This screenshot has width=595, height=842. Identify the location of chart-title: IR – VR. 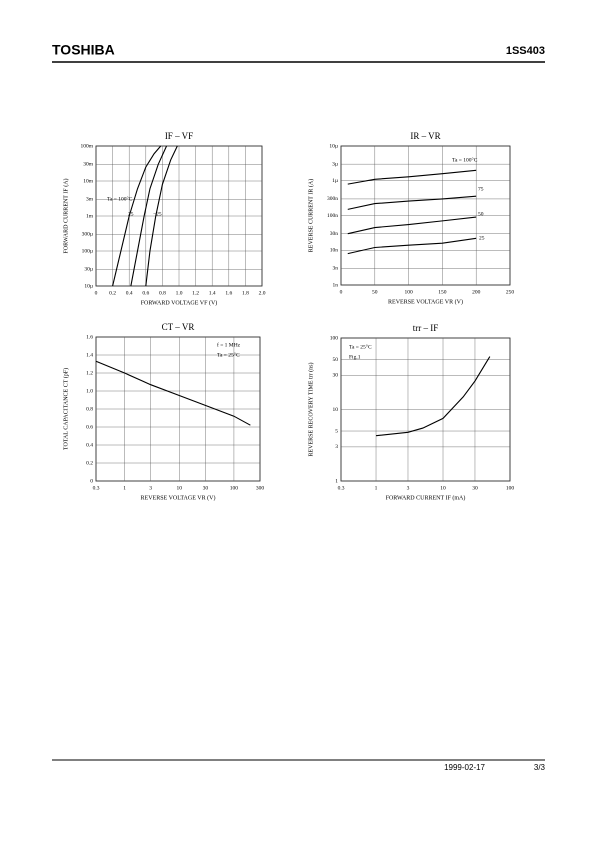
(425, 136).